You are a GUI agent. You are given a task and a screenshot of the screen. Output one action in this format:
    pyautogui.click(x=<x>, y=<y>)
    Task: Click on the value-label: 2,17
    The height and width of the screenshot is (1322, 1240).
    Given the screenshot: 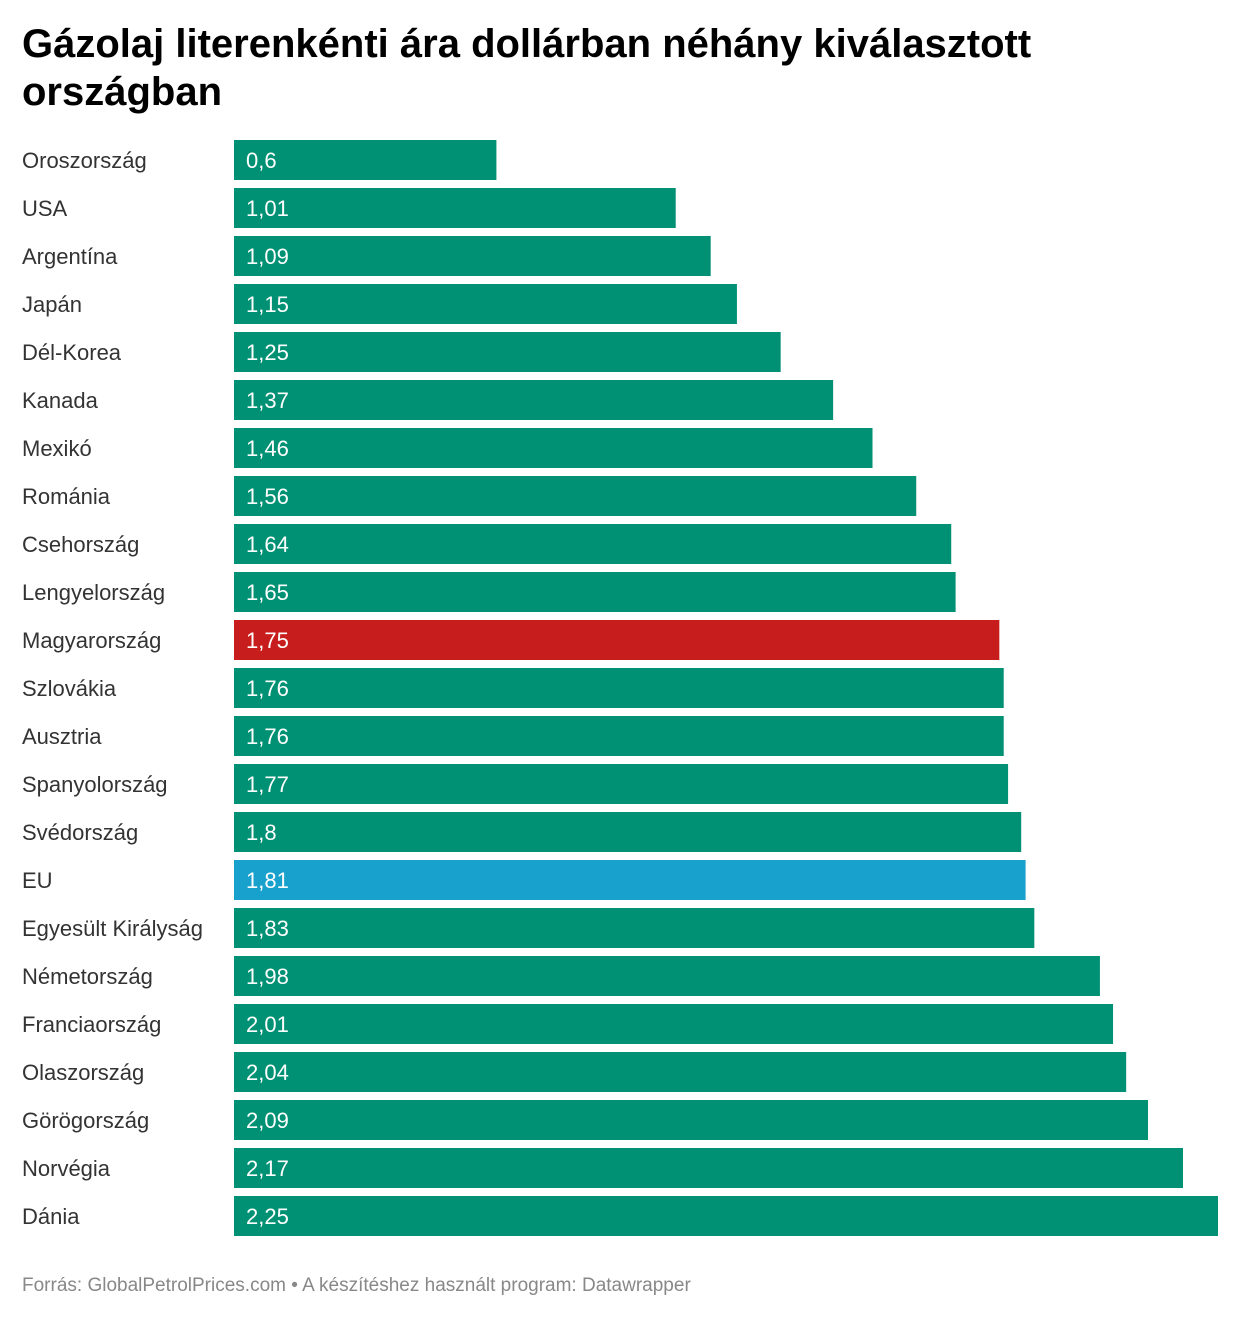 What is the action you would take?
    pyautogui.click(x=267, y=1168)
    